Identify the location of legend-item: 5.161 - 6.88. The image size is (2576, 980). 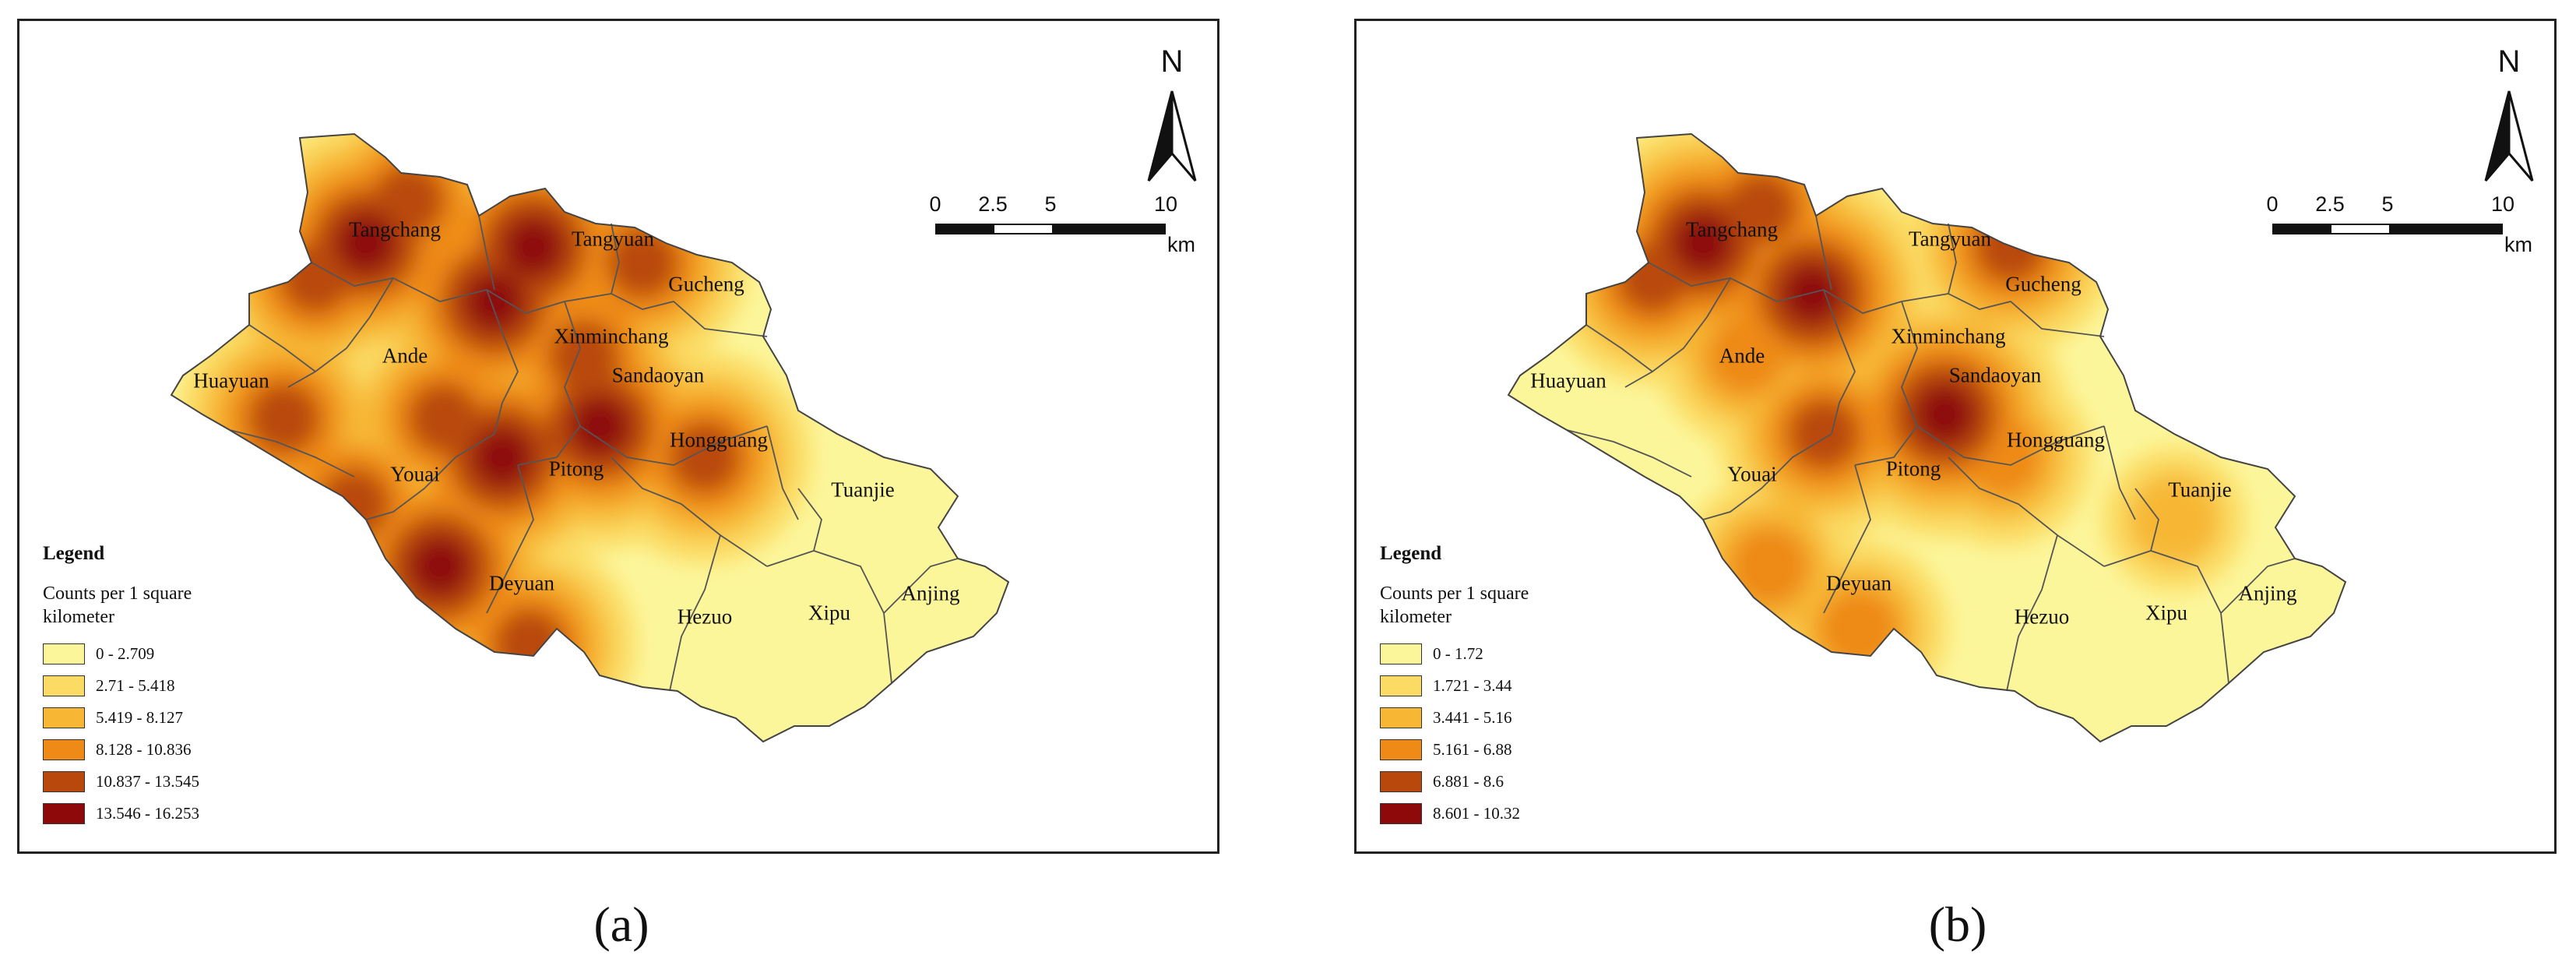
(1481, 750).